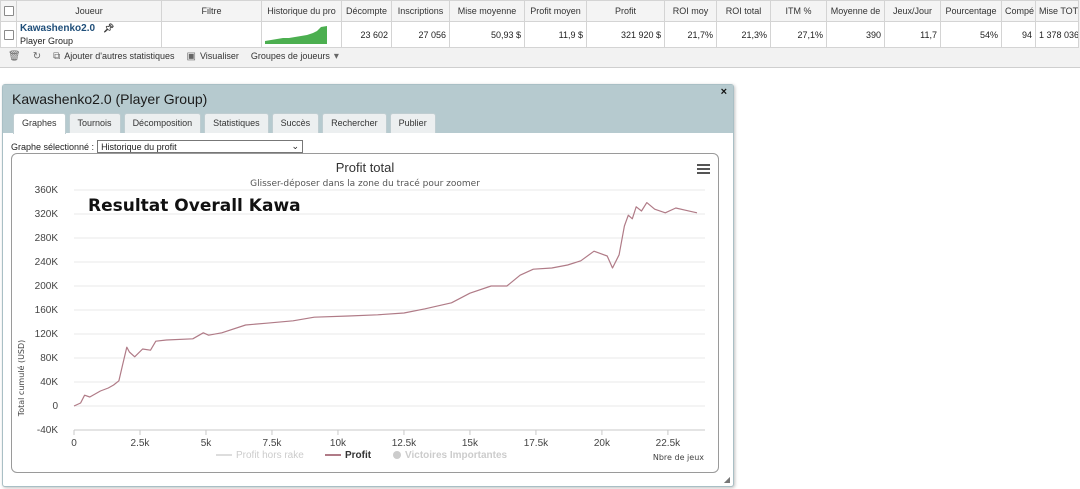 This screenshot has width=1080, height=489. I want to click on player-groups-dropdown: Groupes de joueurs ▾, so click(295, 56).